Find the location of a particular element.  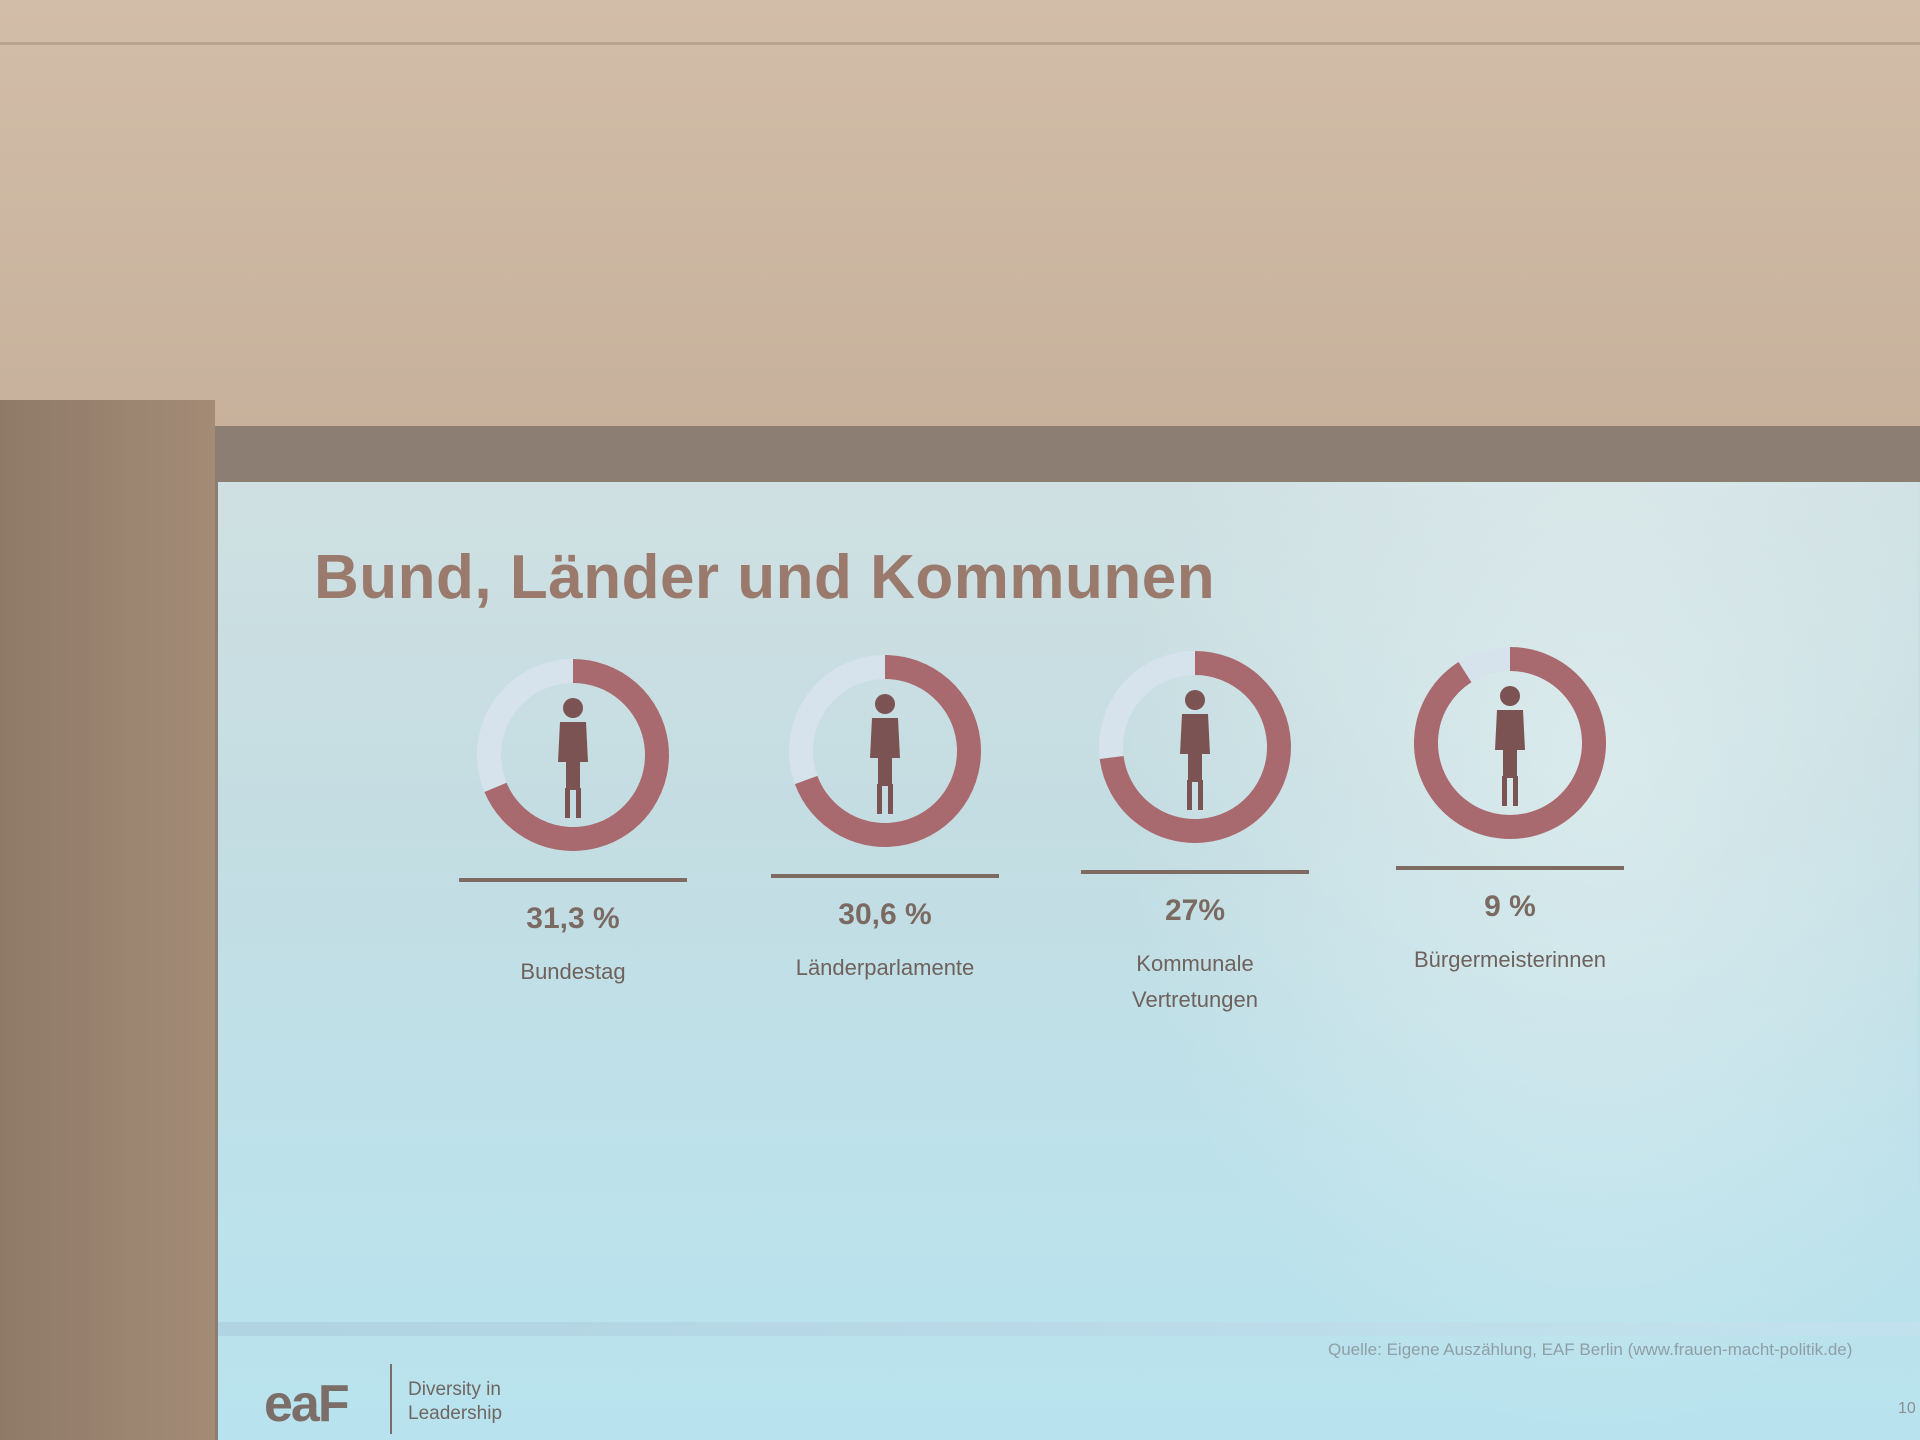

stat-percent: 31,3 % is located at coordinates (573, 918).